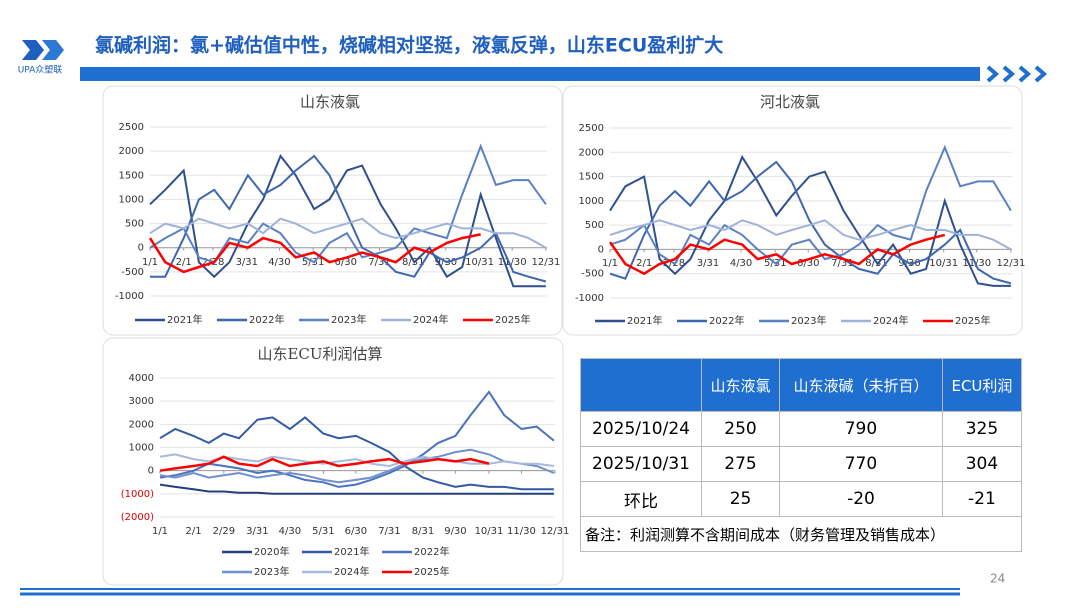 This screenshot has width=1080, height=608. I want to click on cell: 790, so click(861, 429).